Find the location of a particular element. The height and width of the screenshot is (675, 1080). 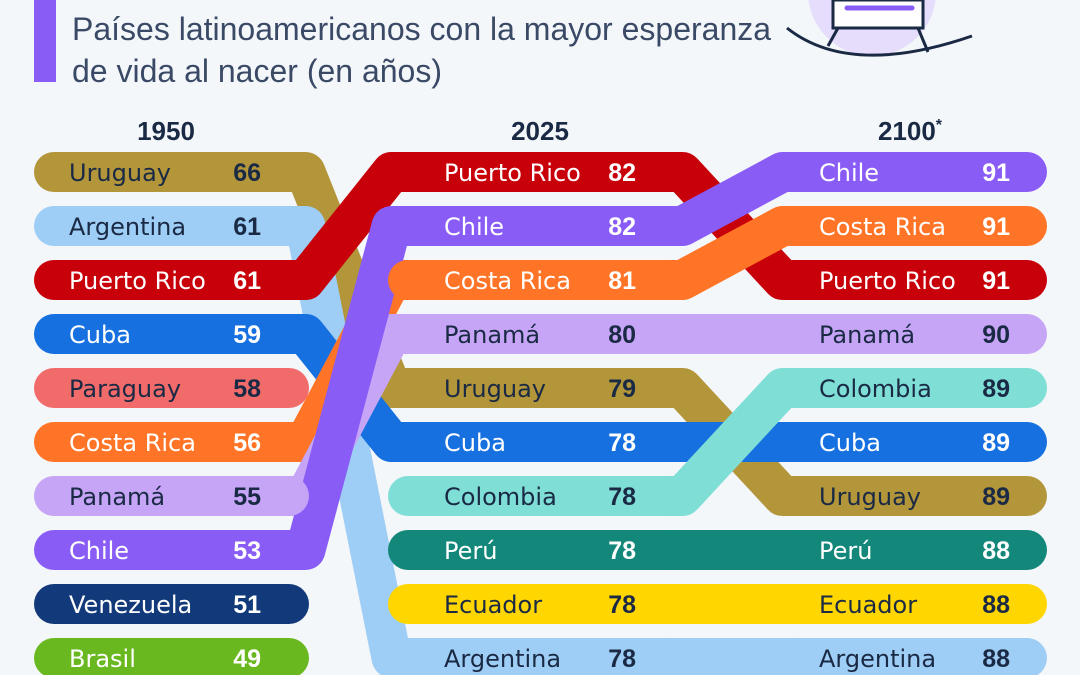

row-ecuador-2100: Ecuador 88 is located at coordinates (914, 604).